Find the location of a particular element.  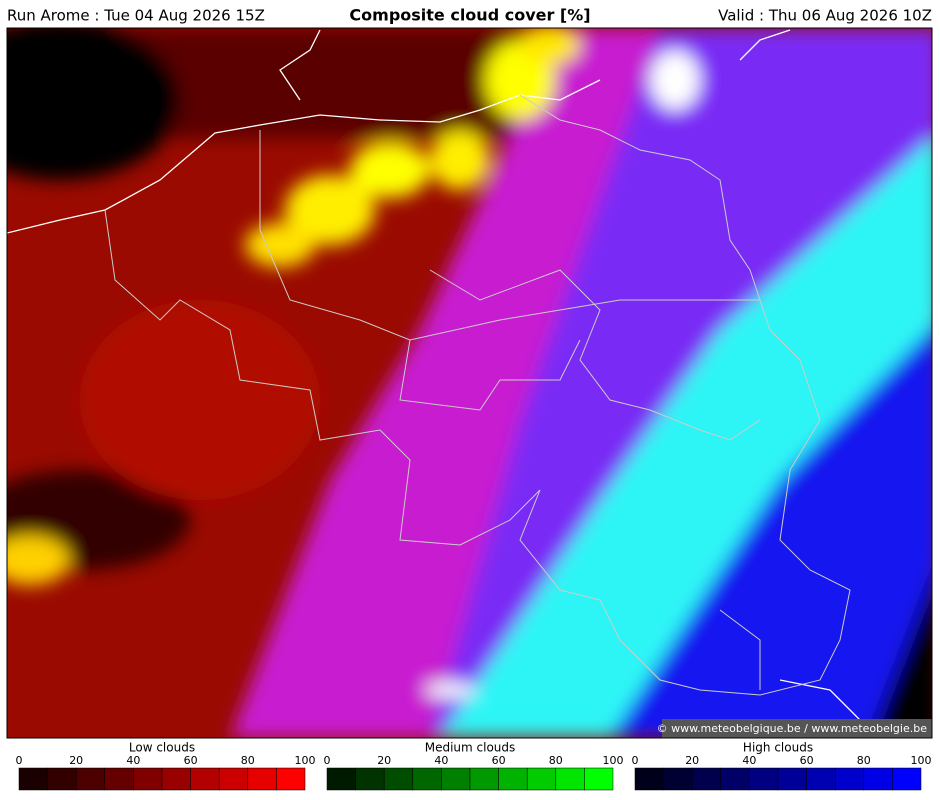

run-label: Run Arome : Tue 04 Aug 2026 15Z is located at coordinates (136, 16).